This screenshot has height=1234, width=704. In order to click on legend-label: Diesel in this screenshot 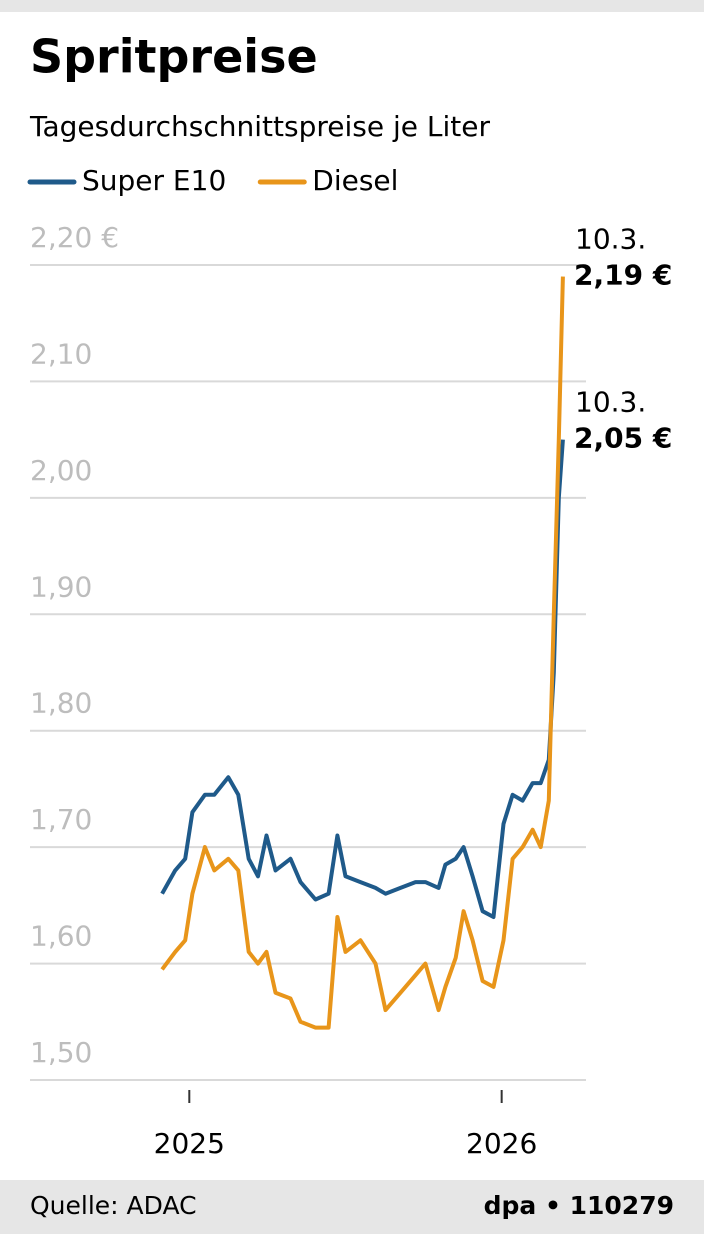, I will do `click(355, 180)`.